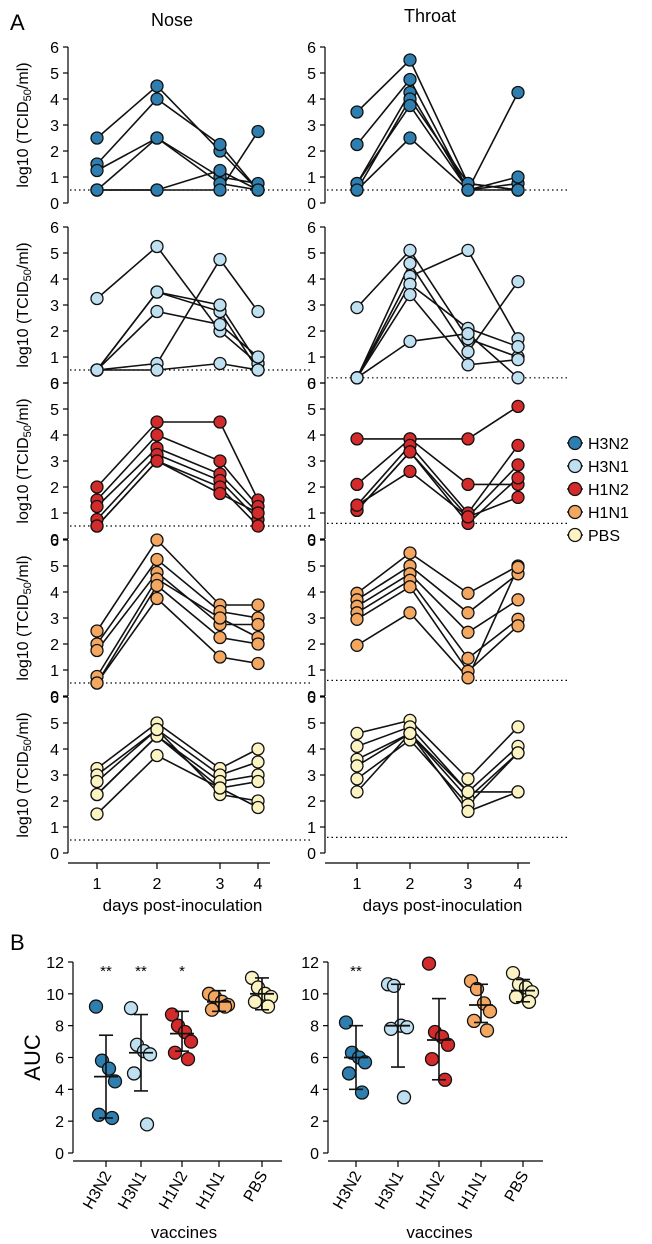 Image resolution: width=652 pixels, height=1244 pixels. Describe the element at coordinates (220, 884) in the screenshot. I see `x-tick-label: 3` at that location.